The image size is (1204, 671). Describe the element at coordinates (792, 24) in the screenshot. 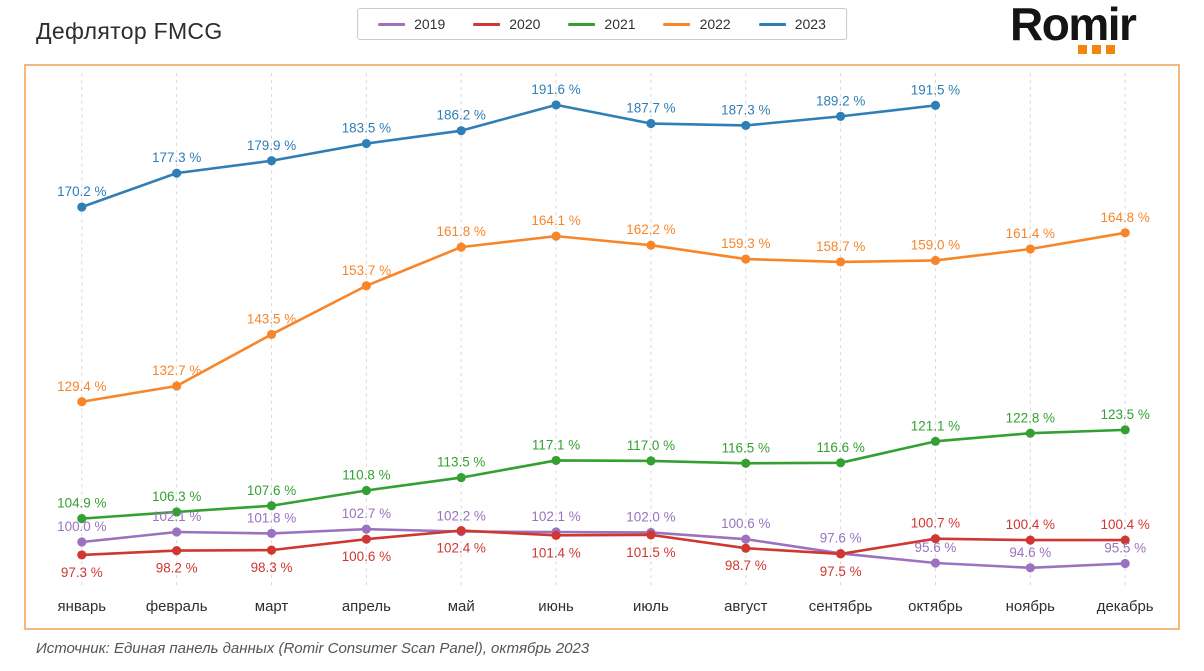

I see `legend-item-2023: 2023` at that location.